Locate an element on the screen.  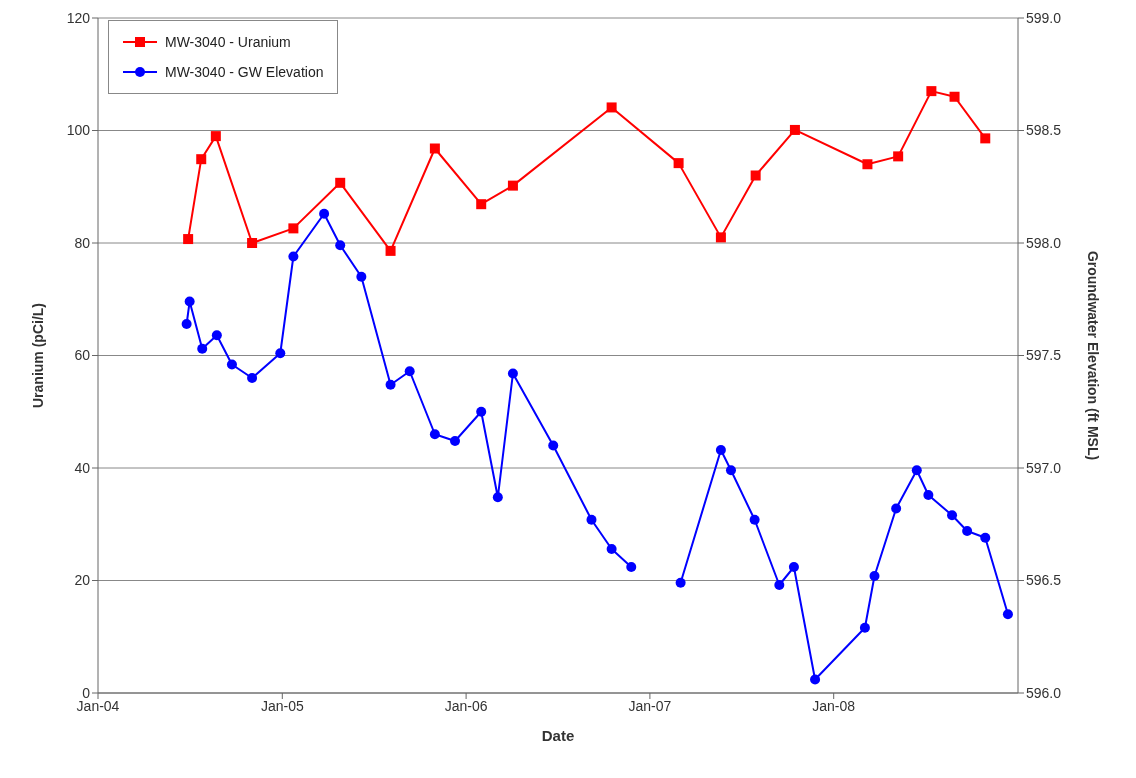
y2-tick-label: 596.0 is located at coordinates (1044, 692).